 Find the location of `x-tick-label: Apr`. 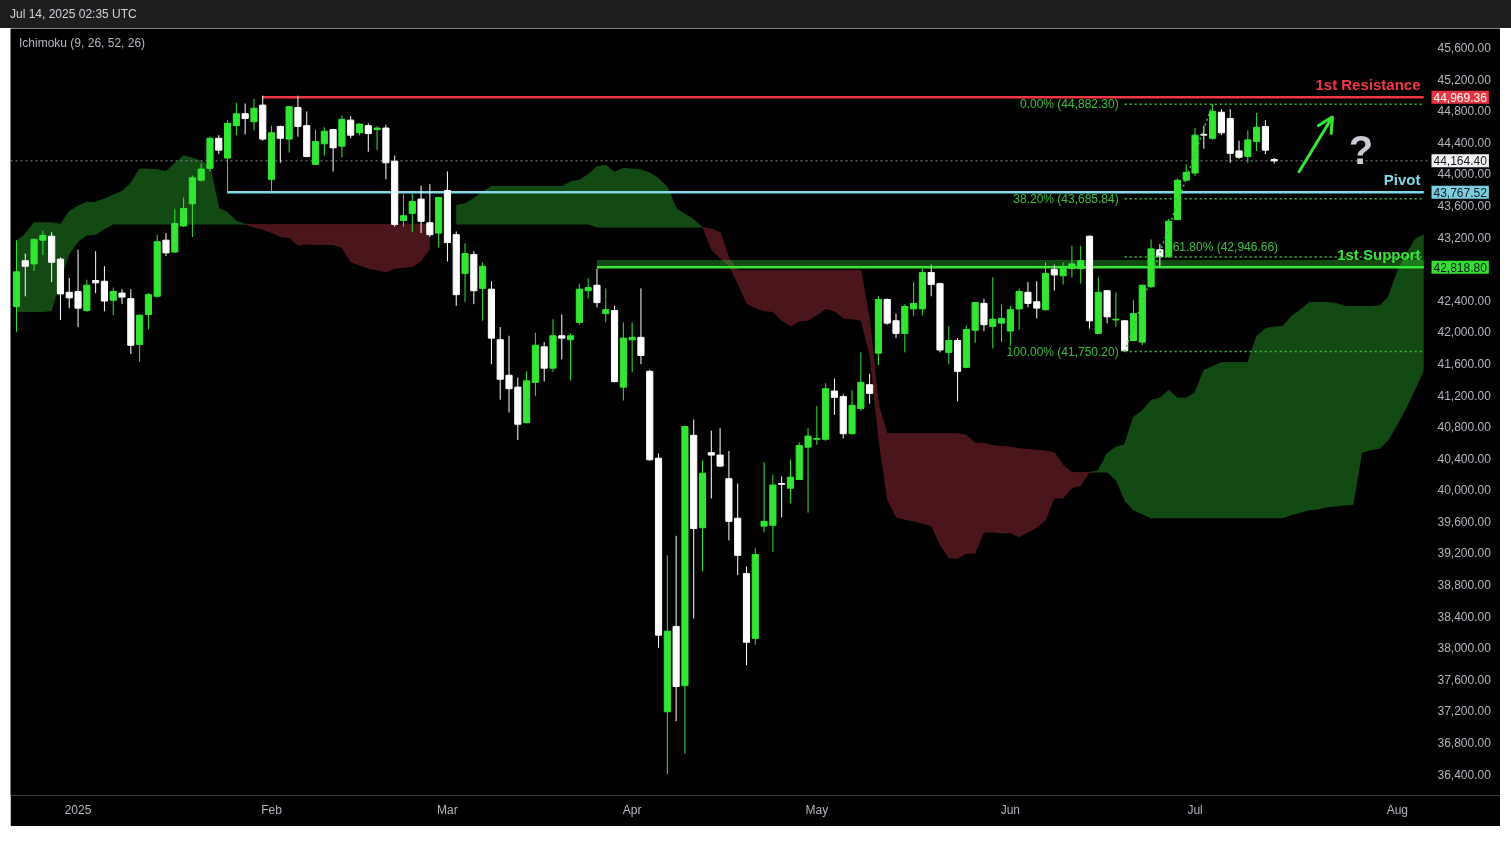

x-tick-label: Apr is located at coordinates (632, 809).